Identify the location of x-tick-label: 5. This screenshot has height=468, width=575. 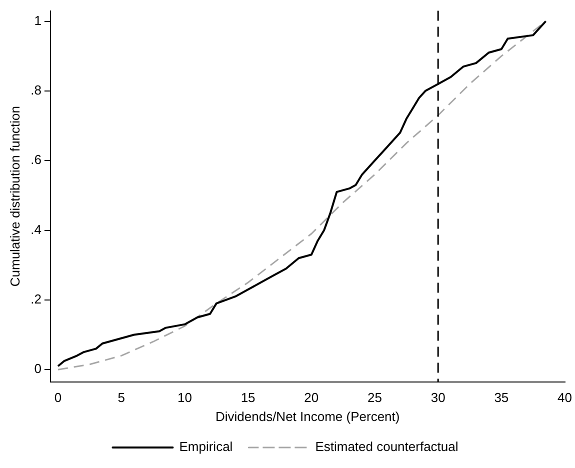
(121, 398).